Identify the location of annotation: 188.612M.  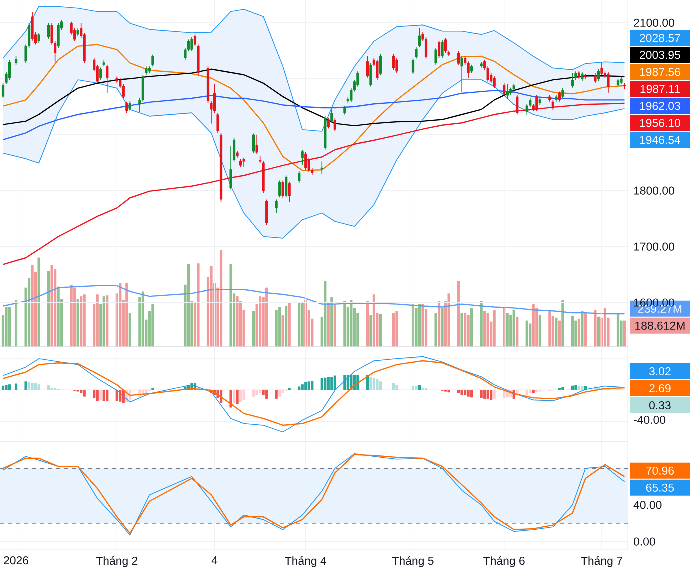
(660, 326).